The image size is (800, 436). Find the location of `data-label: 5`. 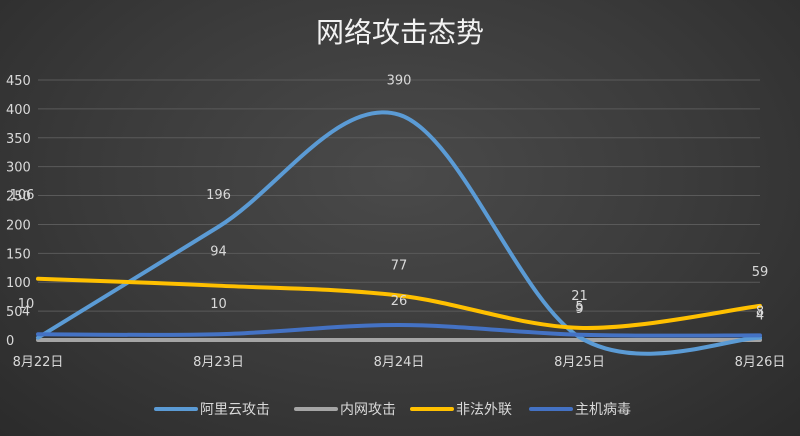

data-label: 5 is located at coordinates (579, 307).